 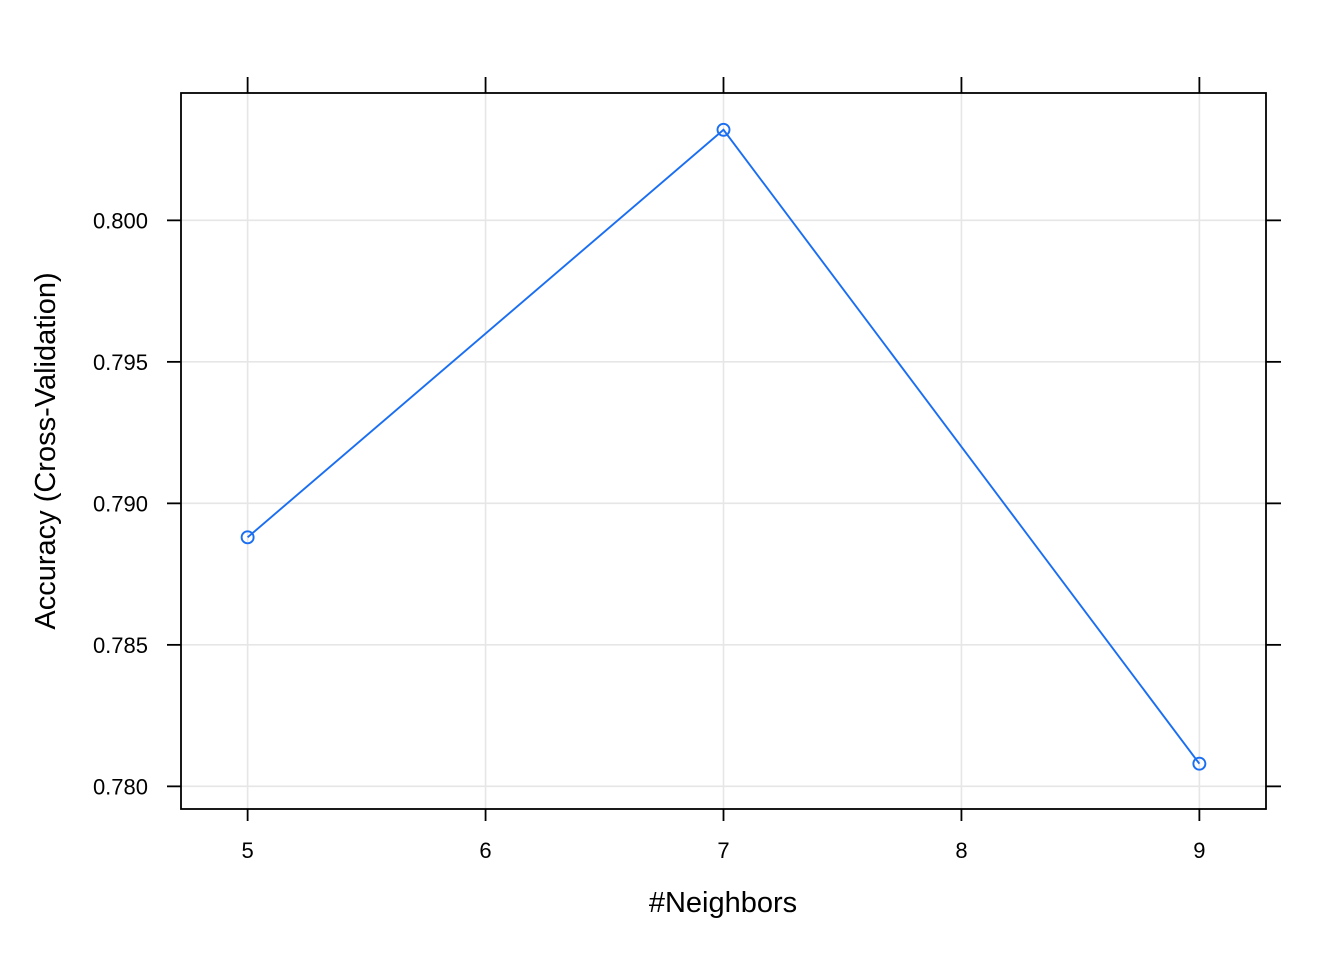 I want to click on y-tick-label: 0.780, so click(x=120, y=786).